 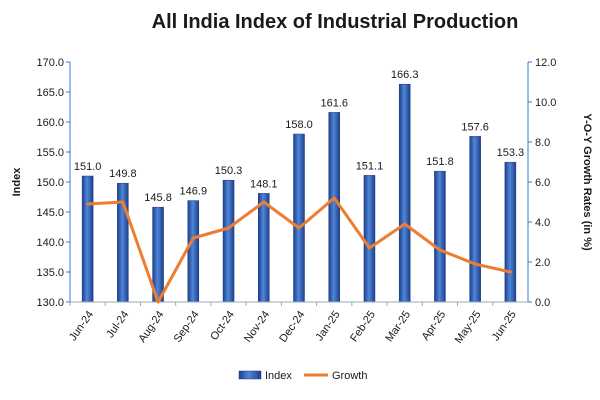 What do you see at coordinates (475, 127) in the screenshot?
I see `bar-value-label: 157.6` at bounding box center [475, 127].